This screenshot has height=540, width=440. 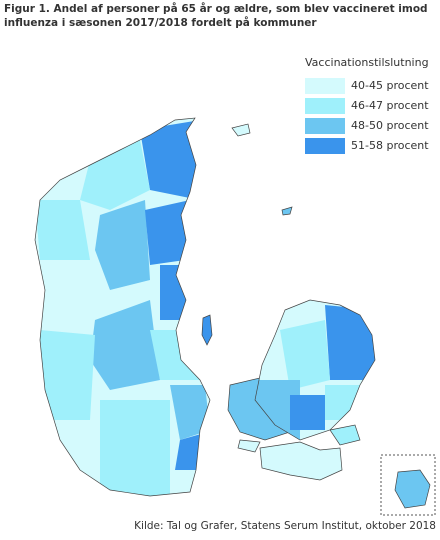 I want to click on legend-label: 48-50 procent, so click(x=390, y=125).